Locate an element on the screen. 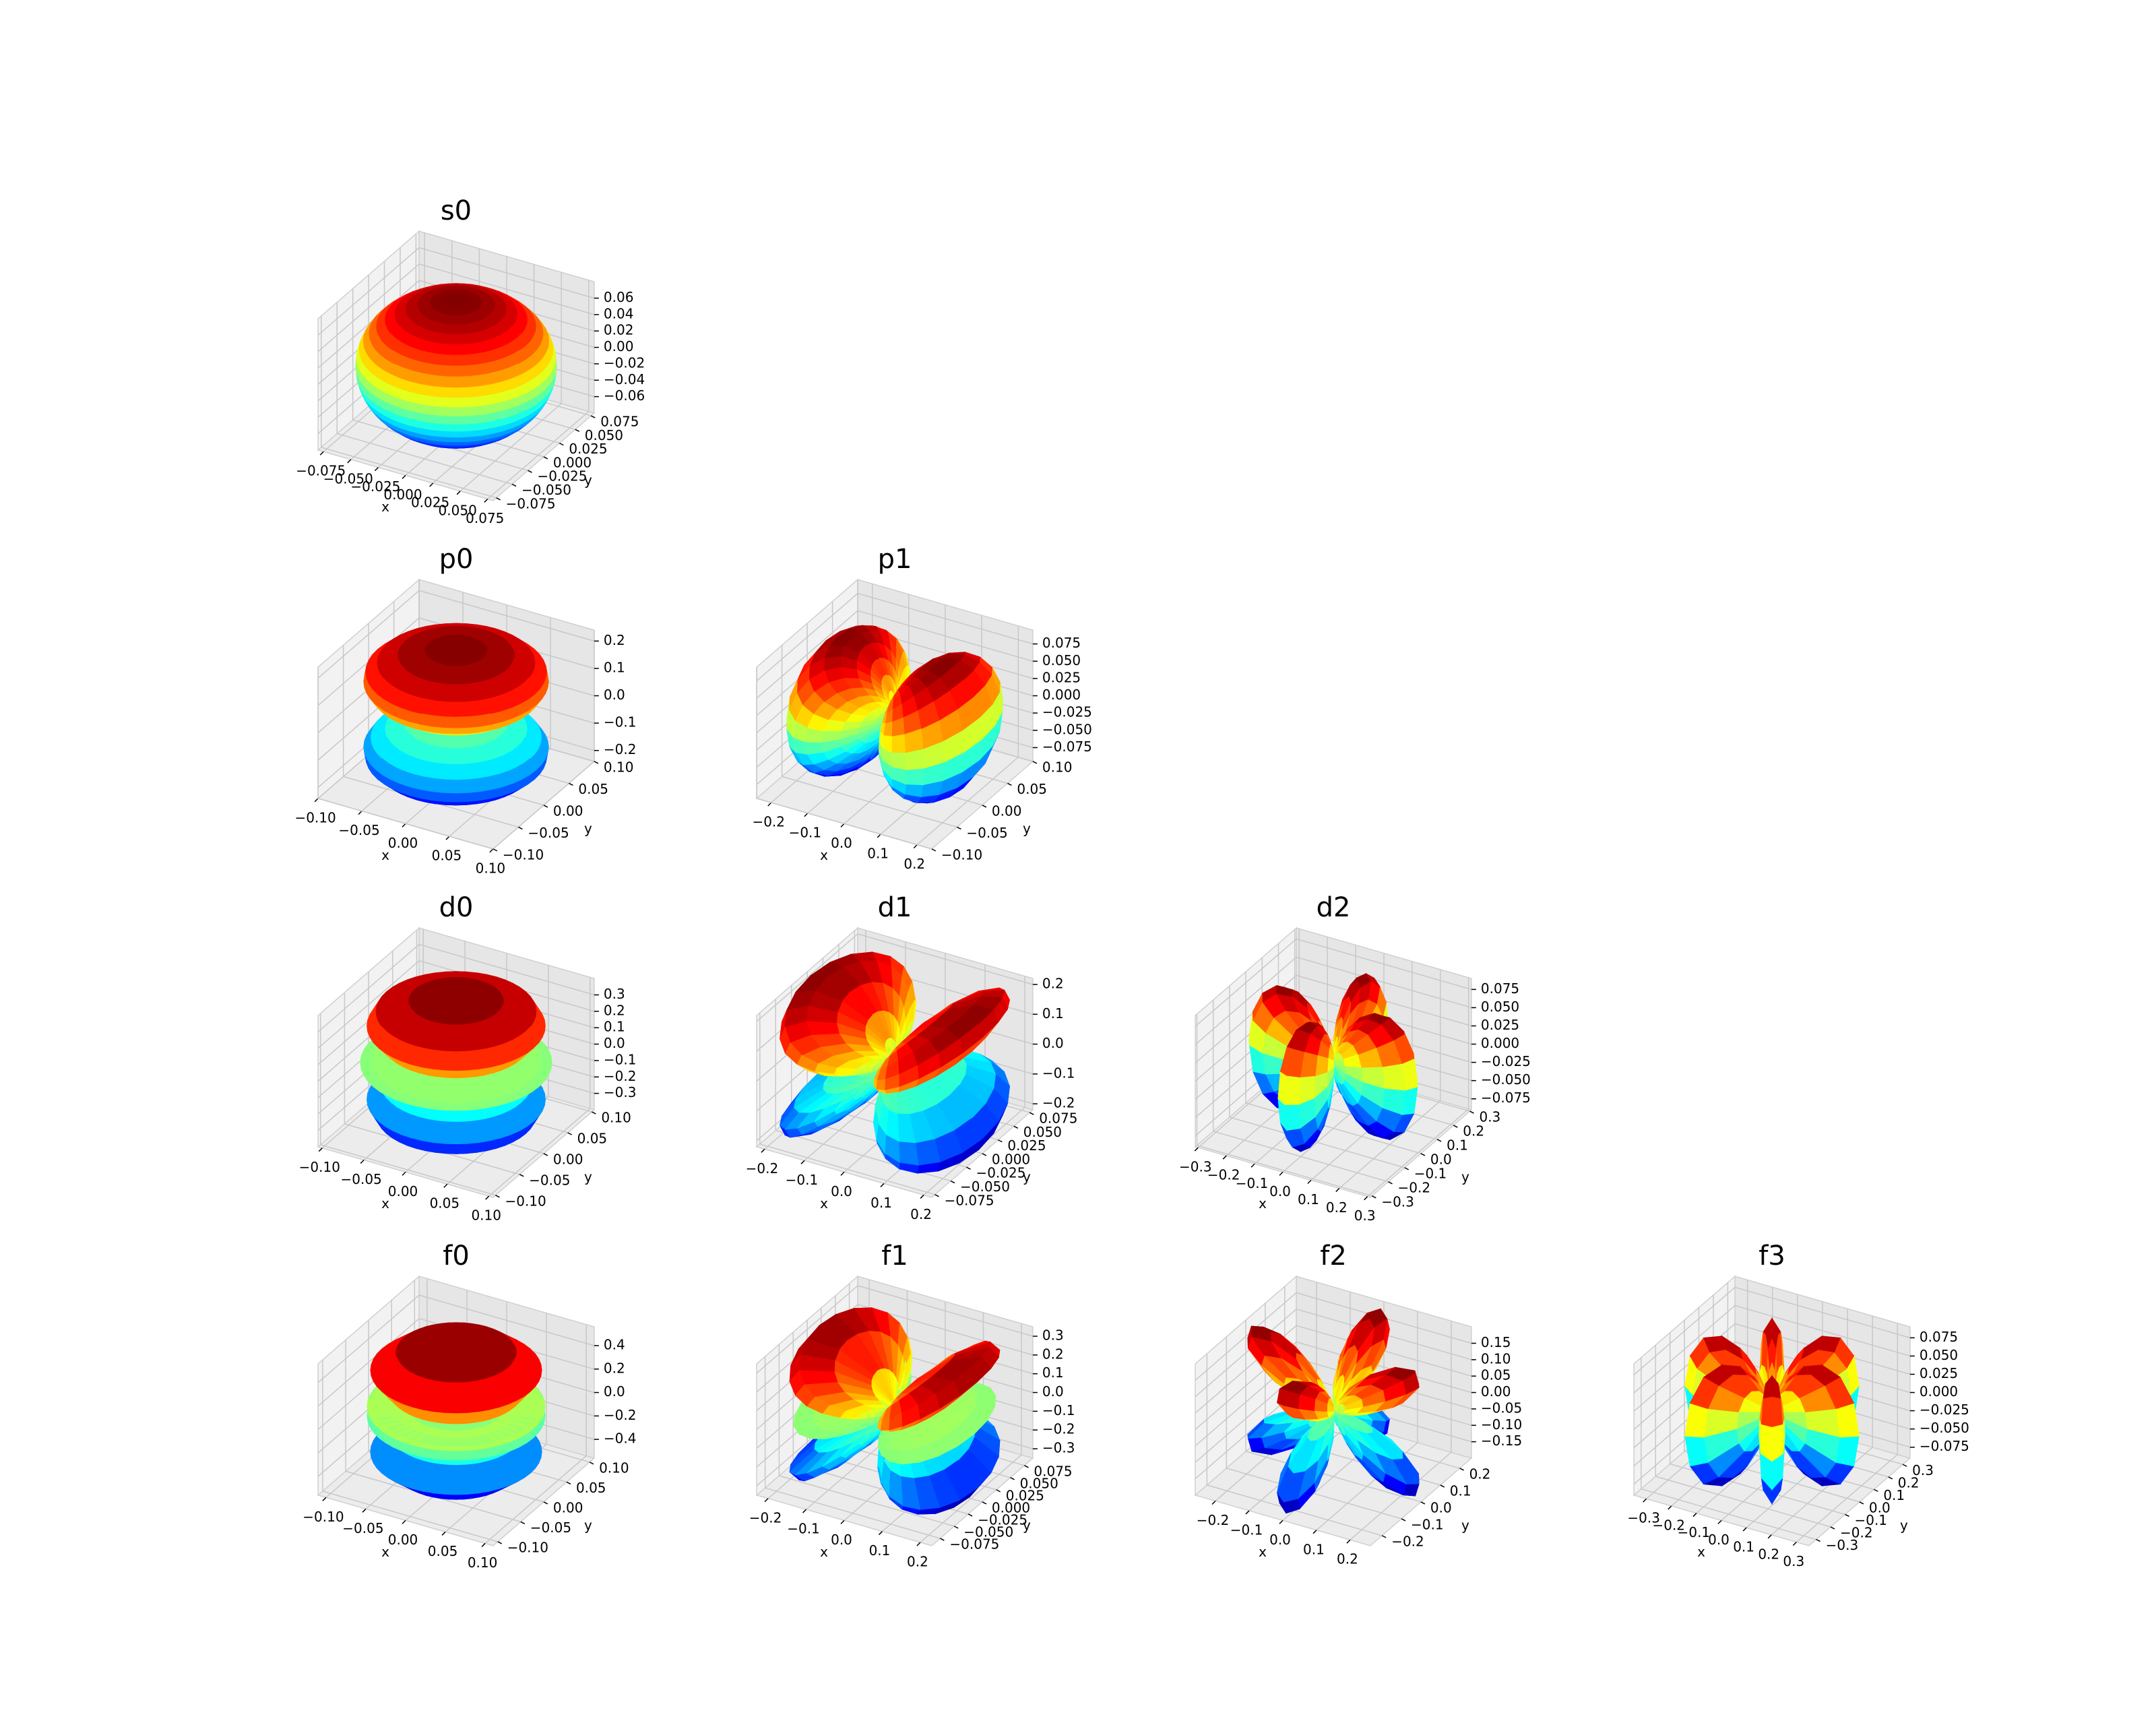  z-tick-label: 0.075 is located at coordinates (1061, 643).